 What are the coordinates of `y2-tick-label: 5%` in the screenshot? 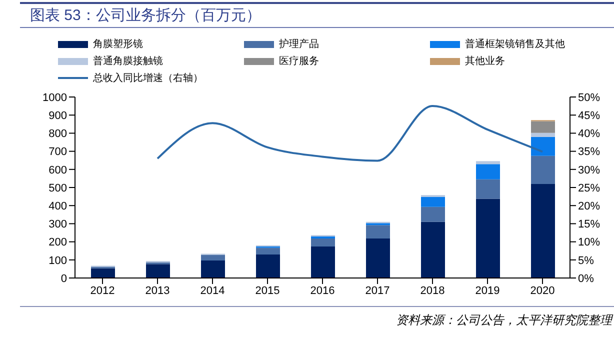 It's located at (586, 260).